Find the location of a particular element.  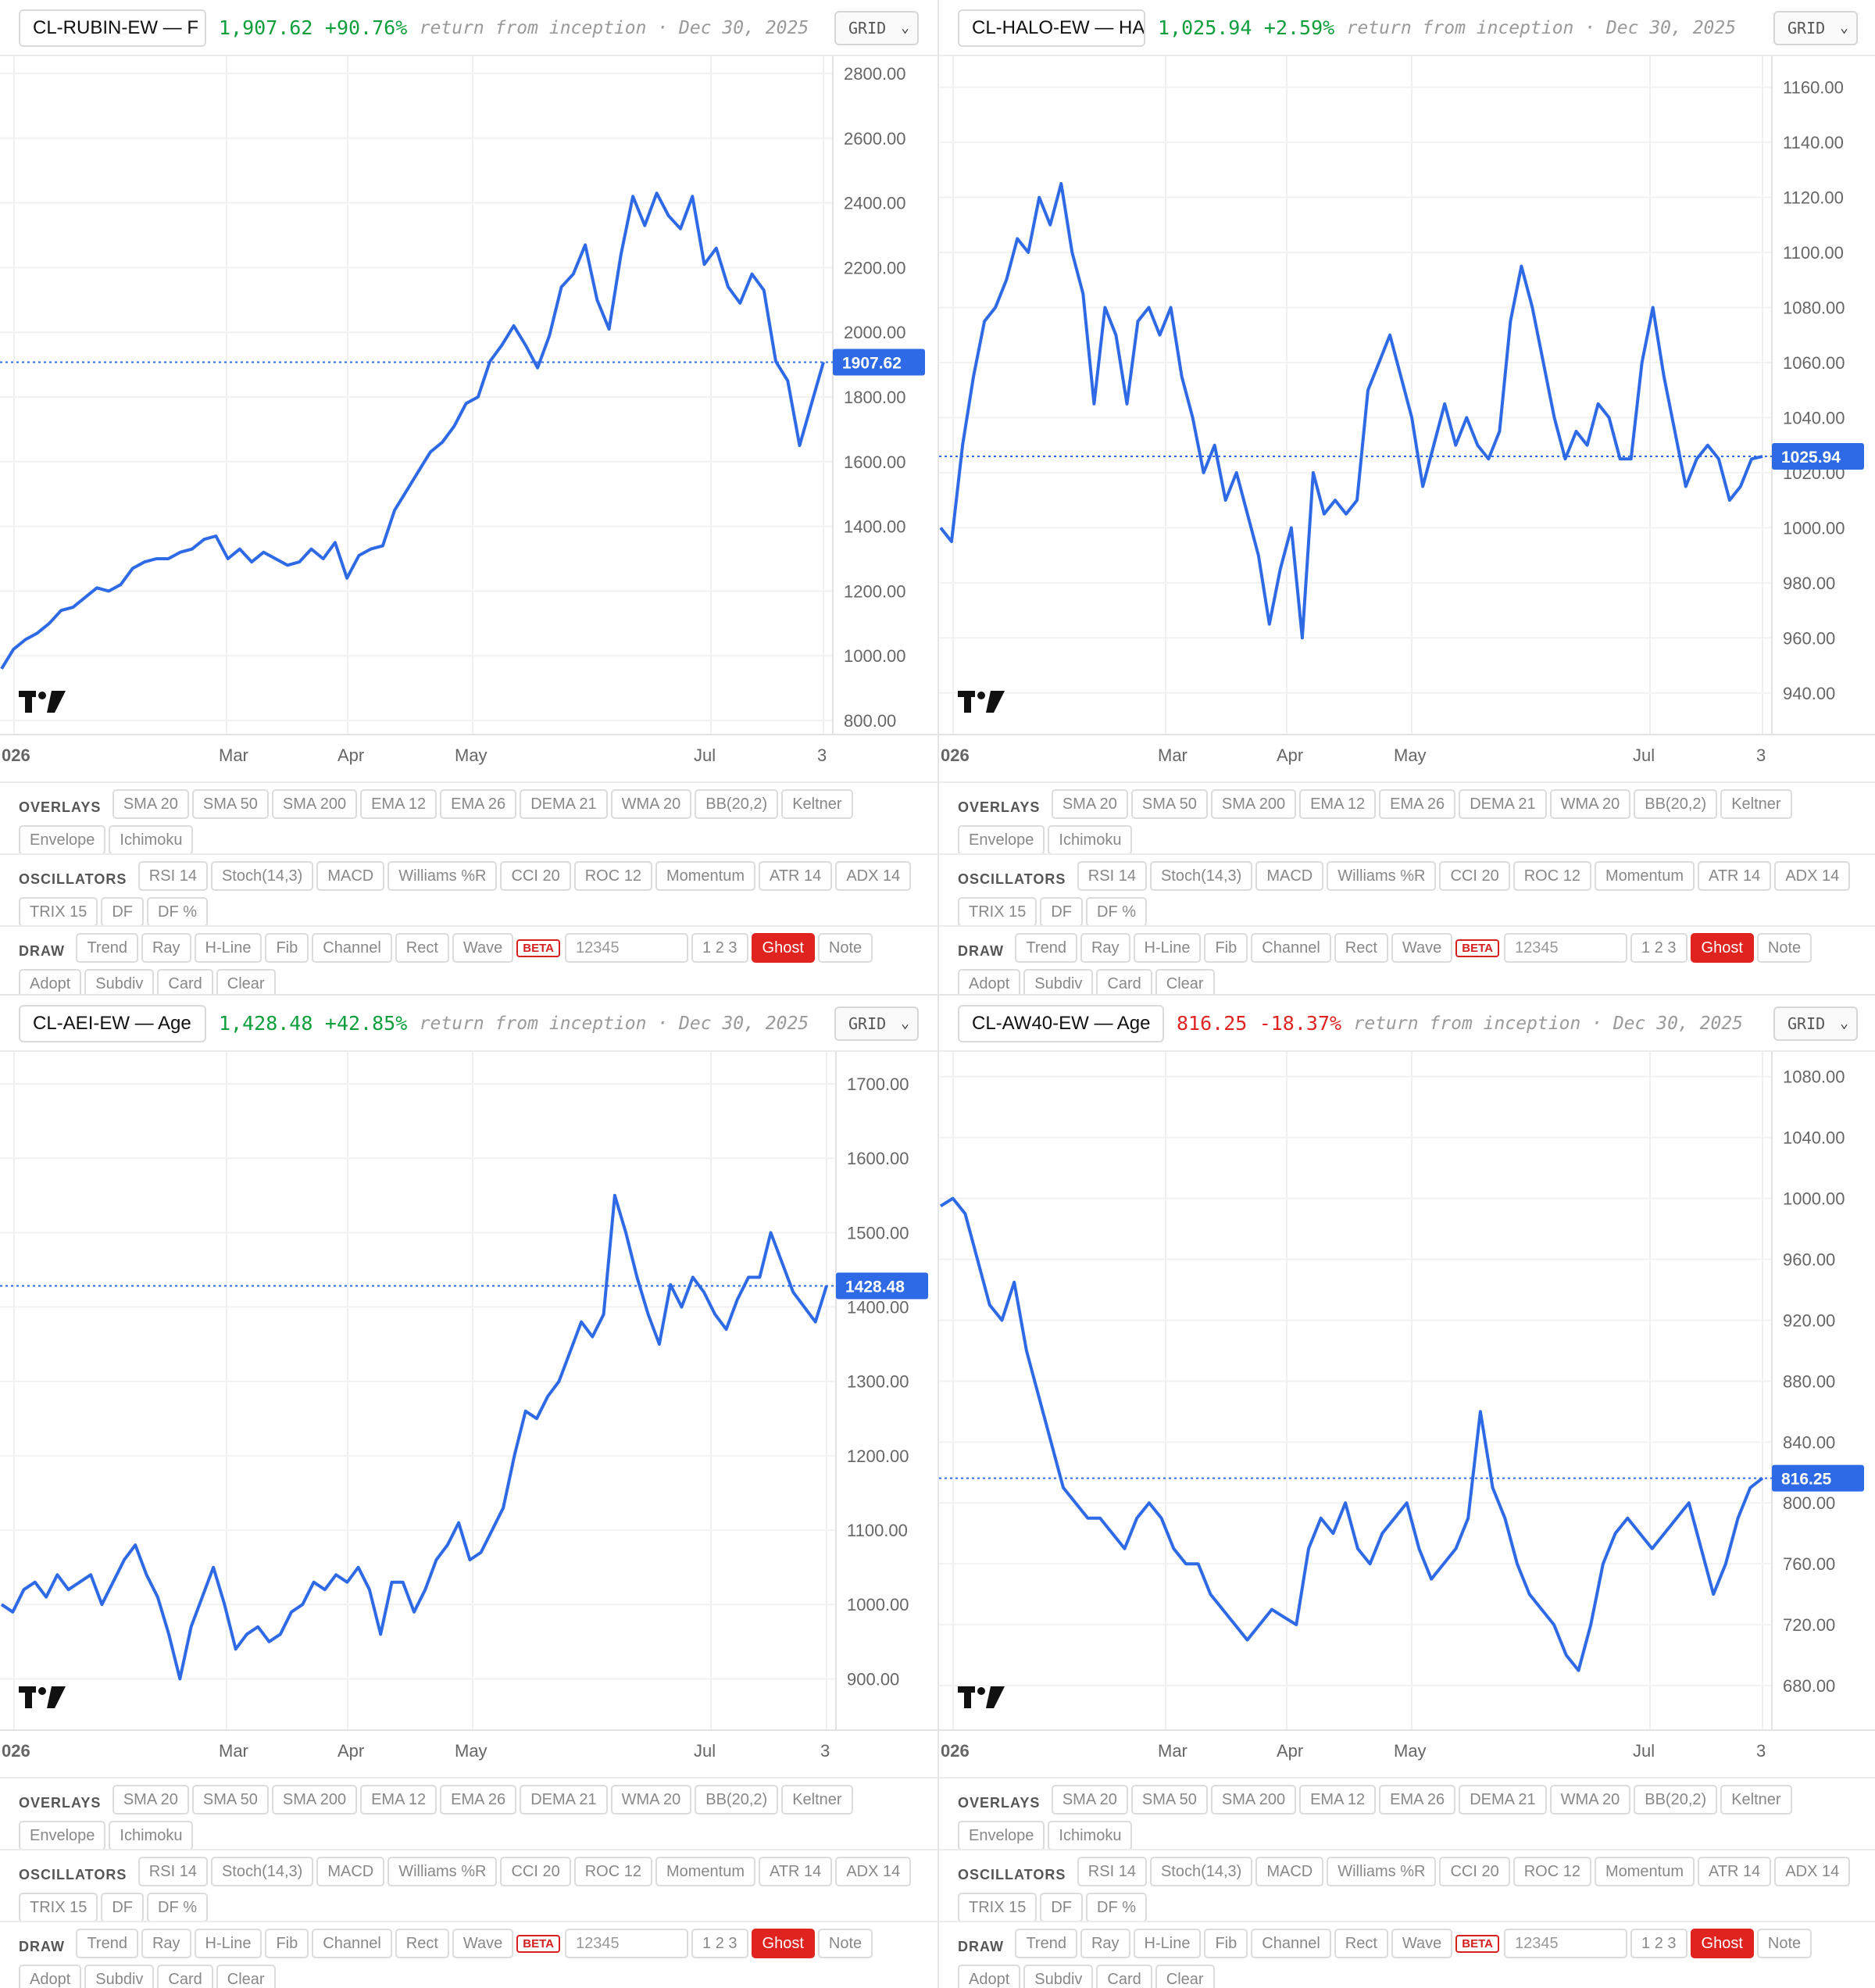

oscillator-cci-20-button: CCI 20 is located at coordinates (1474, 876).